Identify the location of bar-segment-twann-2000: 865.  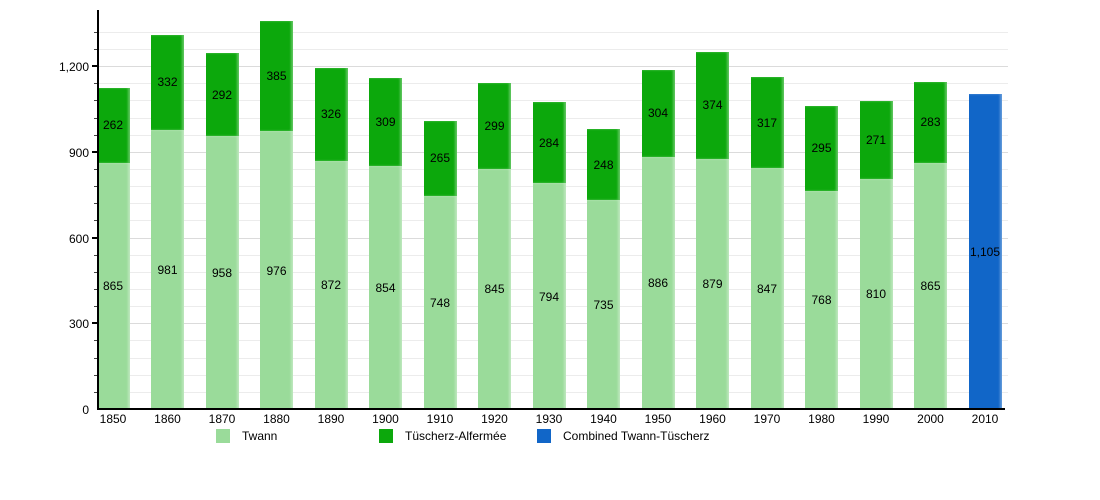
(930, 286).